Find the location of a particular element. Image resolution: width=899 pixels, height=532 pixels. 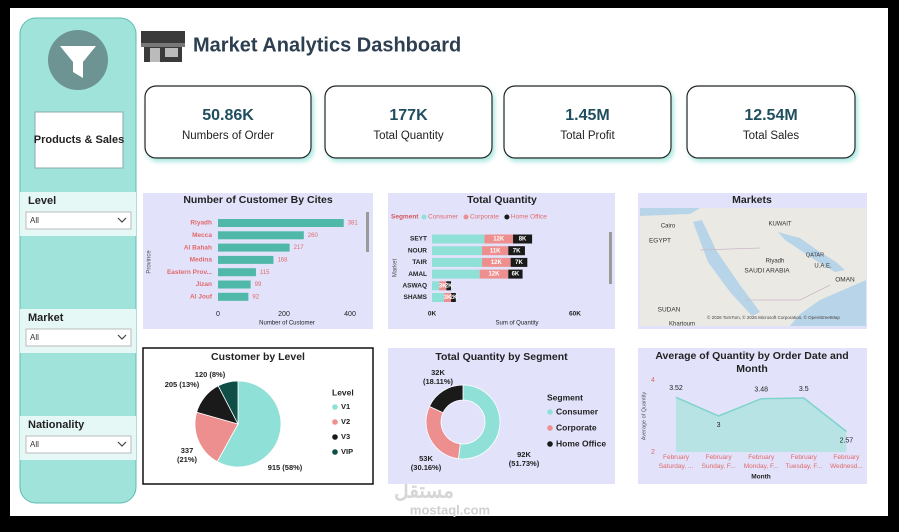

map-label: KUWAIT is located at coordinates (779, 225).